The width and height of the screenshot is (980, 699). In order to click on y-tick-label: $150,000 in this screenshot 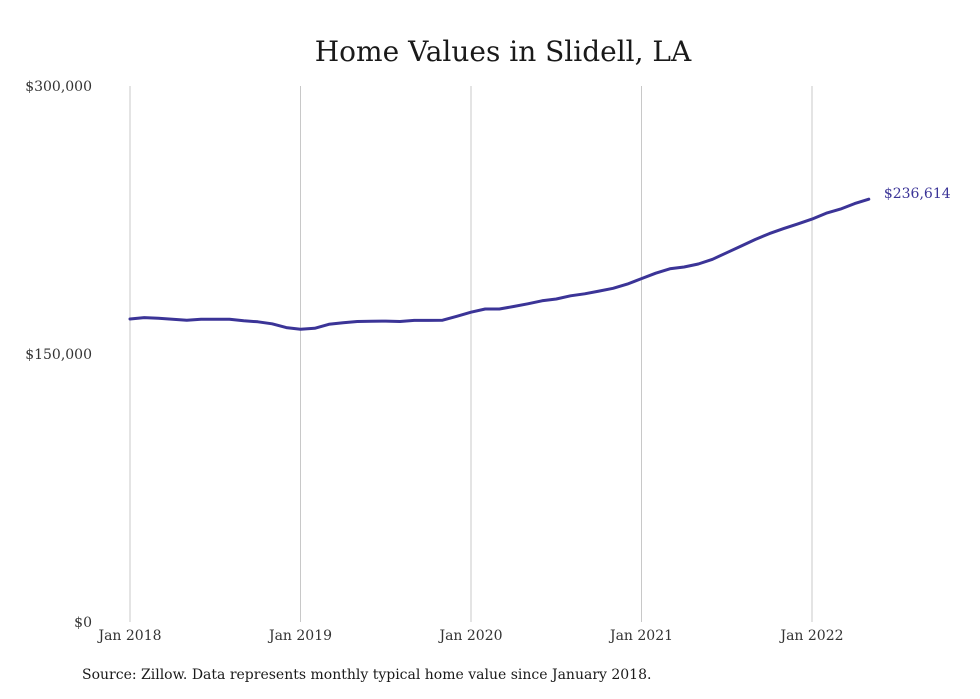, I will do `click(58, 355)`.